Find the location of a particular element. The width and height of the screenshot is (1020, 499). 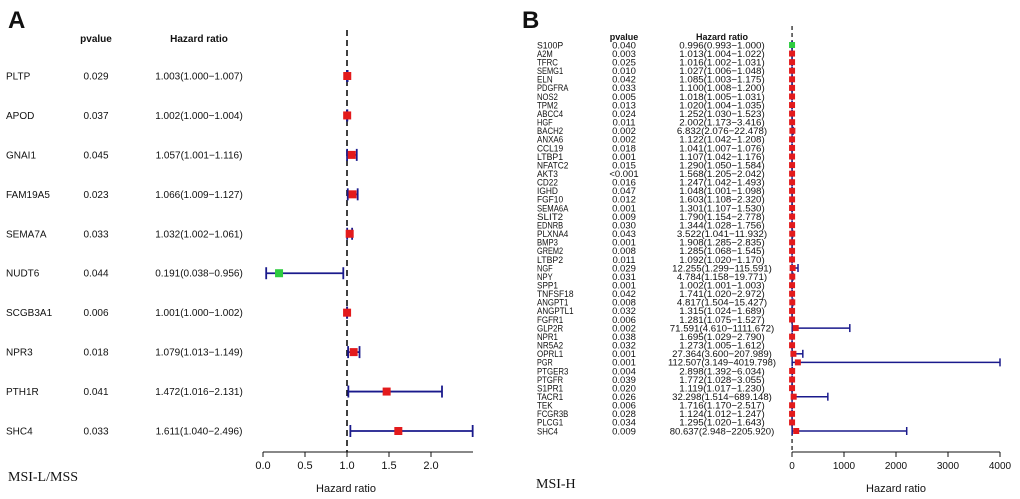

panel-a-x-tick-label: 1.5 is located at coordinates (388, 466).